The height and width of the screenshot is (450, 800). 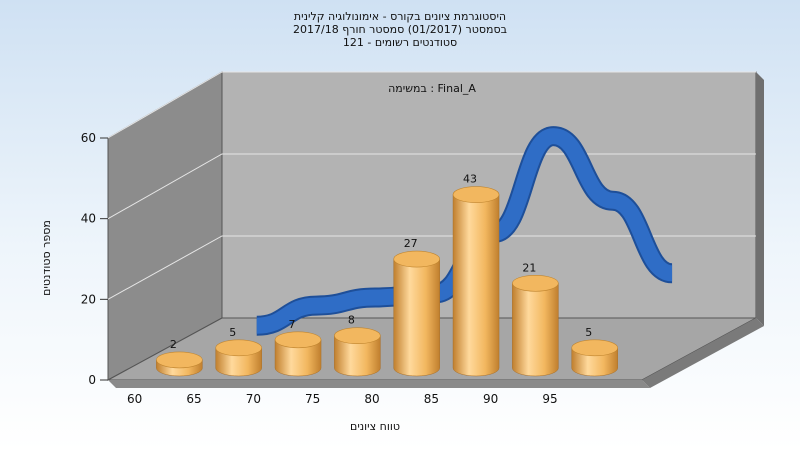 I want to click on bar: 27, so click(x=417, y=307).